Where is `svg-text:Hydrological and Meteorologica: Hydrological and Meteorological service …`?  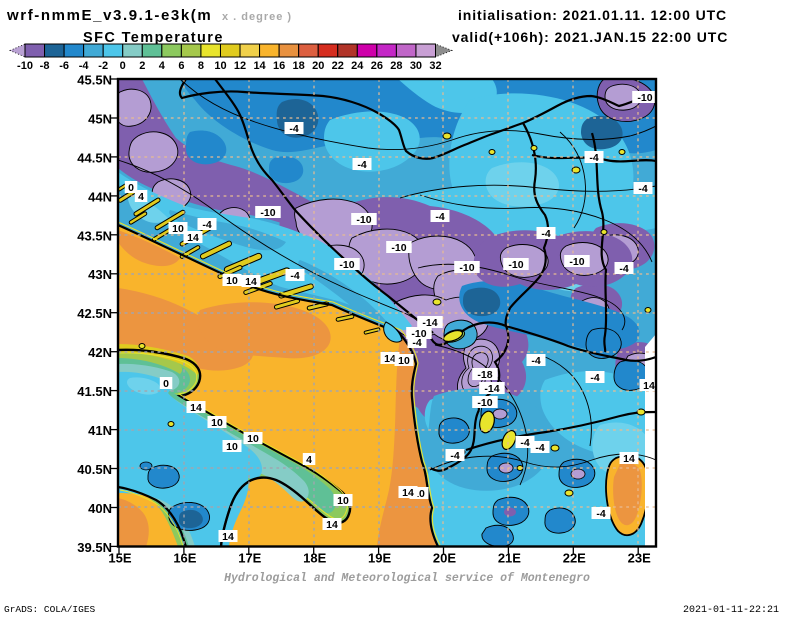
svg-text:Hydrological and Meteorologica: Hydrological and Meteorological service … is located at coordinates (407, 578).